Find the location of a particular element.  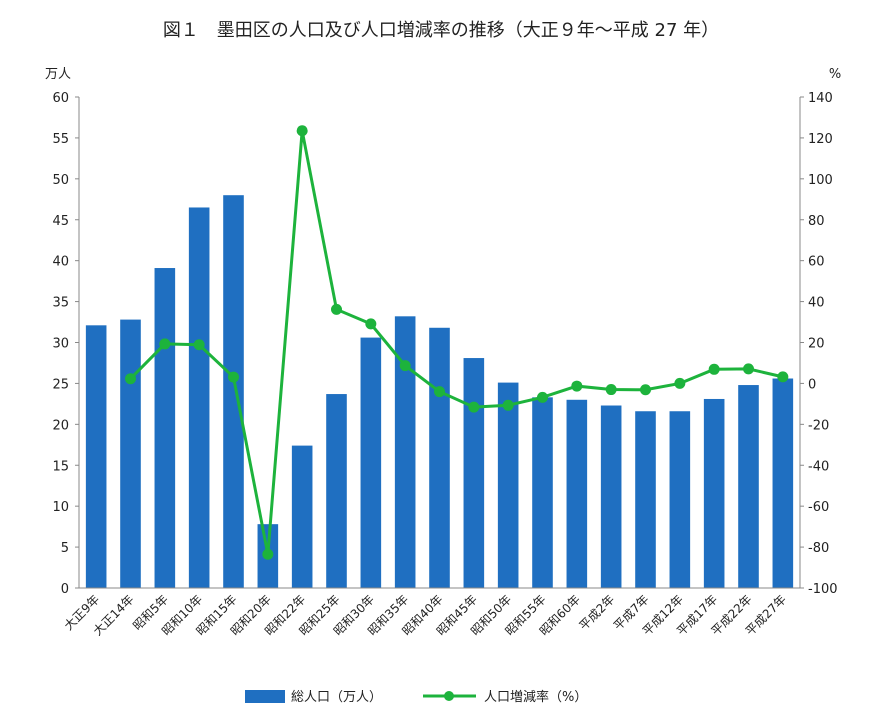

left-tick-label: 30 is located at coordinates (60, 344).